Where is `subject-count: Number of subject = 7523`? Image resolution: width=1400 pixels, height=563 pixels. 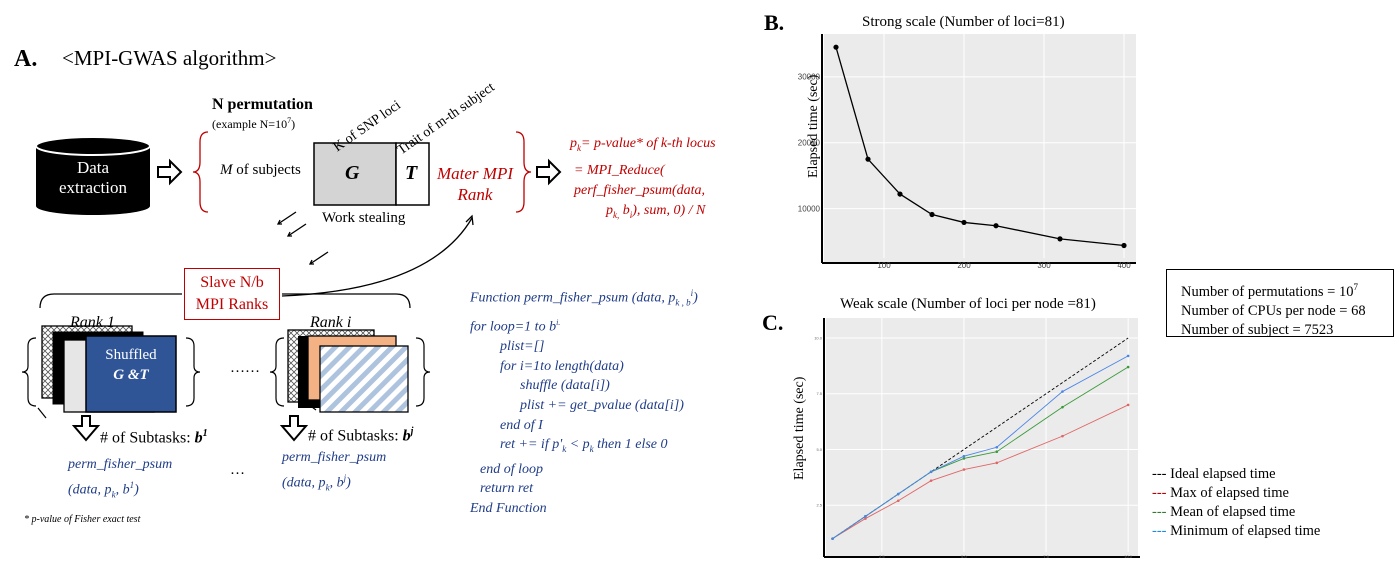
subject-count: Number of subject = 7523 is located at coordinates (1257, 329).